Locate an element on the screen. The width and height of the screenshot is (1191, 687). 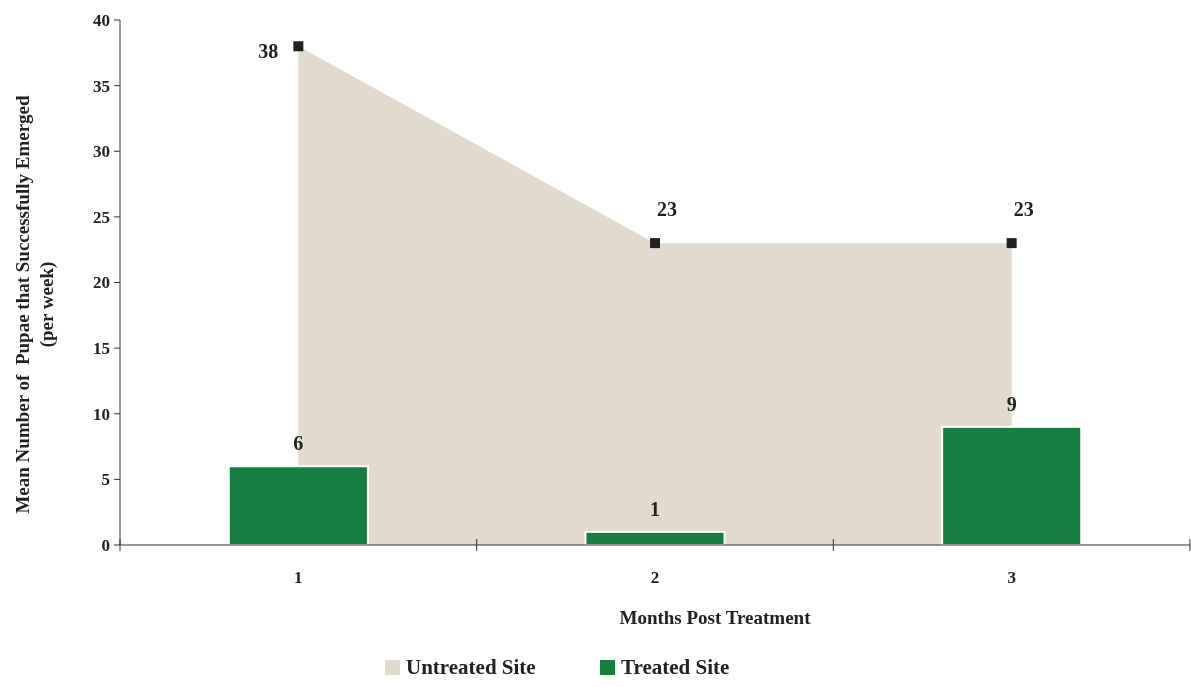
y-tick-label: 35 is located at coordinates (101, 86).